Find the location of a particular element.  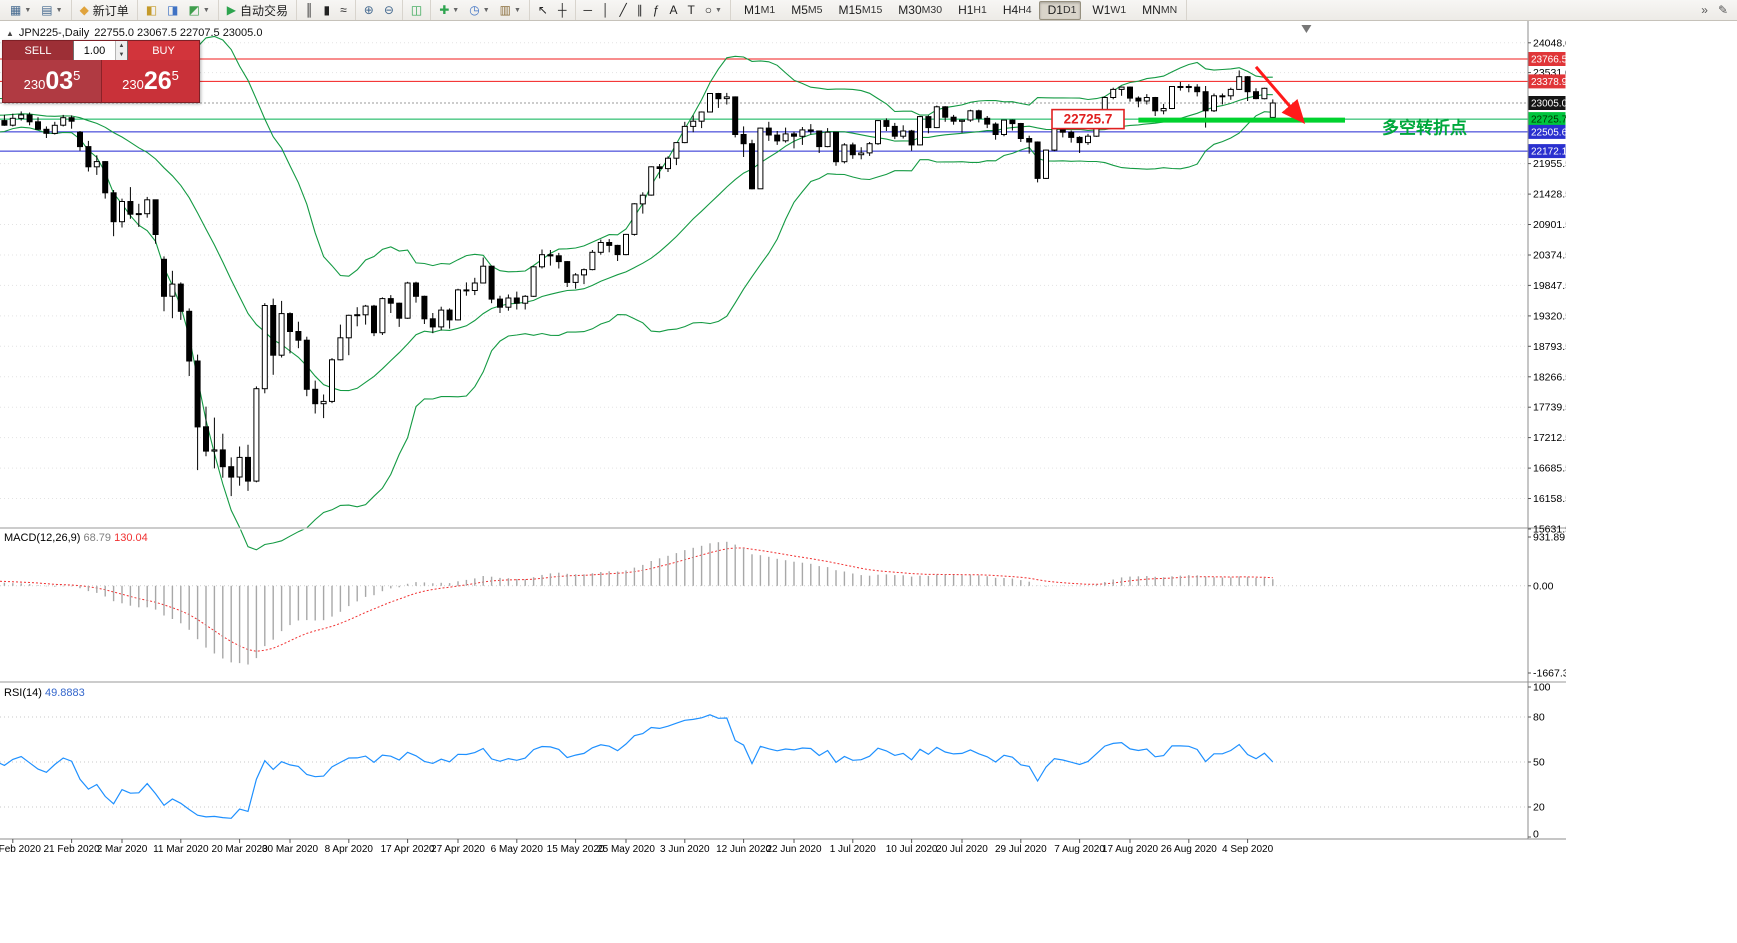

new-chart-button-icon: ▦ is located at coordinates (16, 10).